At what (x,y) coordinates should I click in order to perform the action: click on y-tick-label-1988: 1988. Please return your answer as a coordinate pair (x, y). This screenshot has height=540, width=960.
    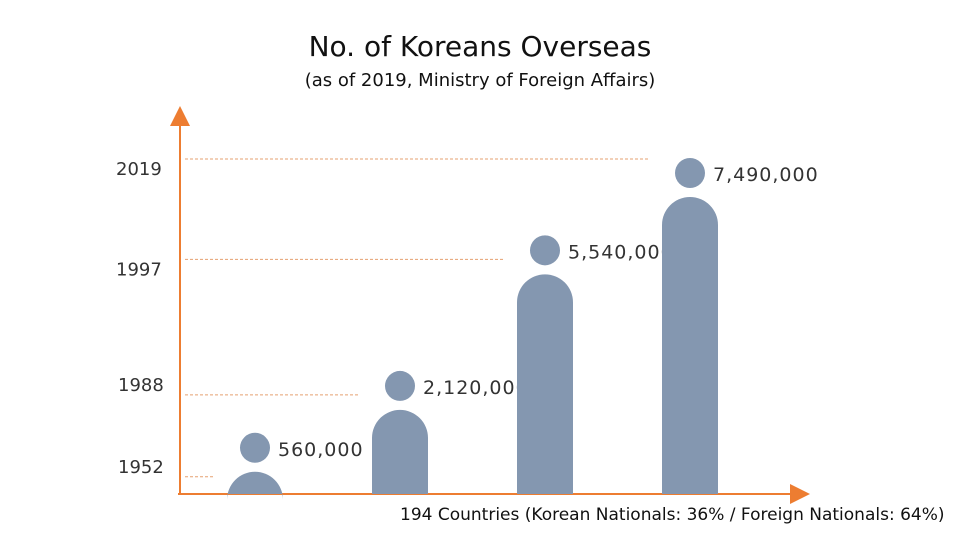
    Looking at the image, I should click on (141, 385).